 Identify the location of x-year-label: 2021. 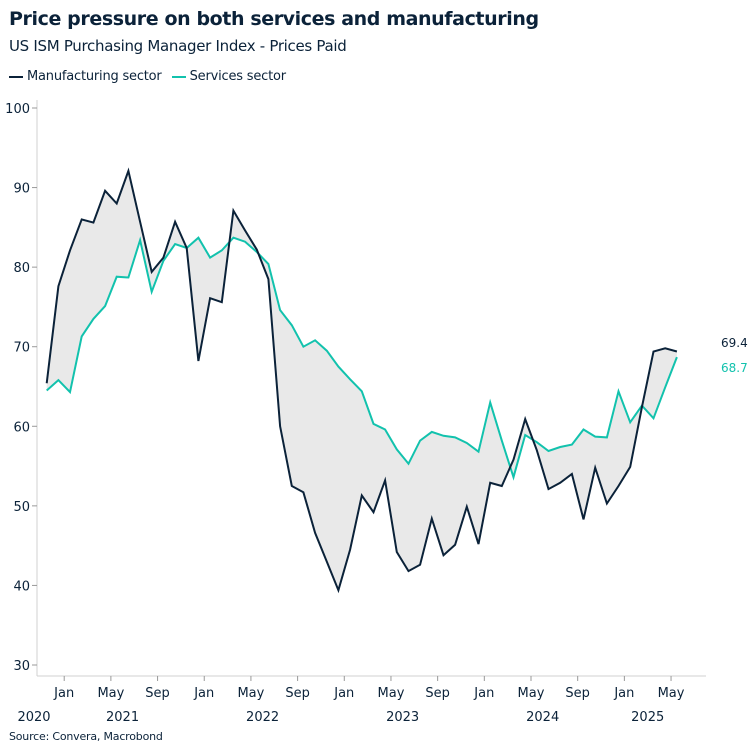
(122, 717).